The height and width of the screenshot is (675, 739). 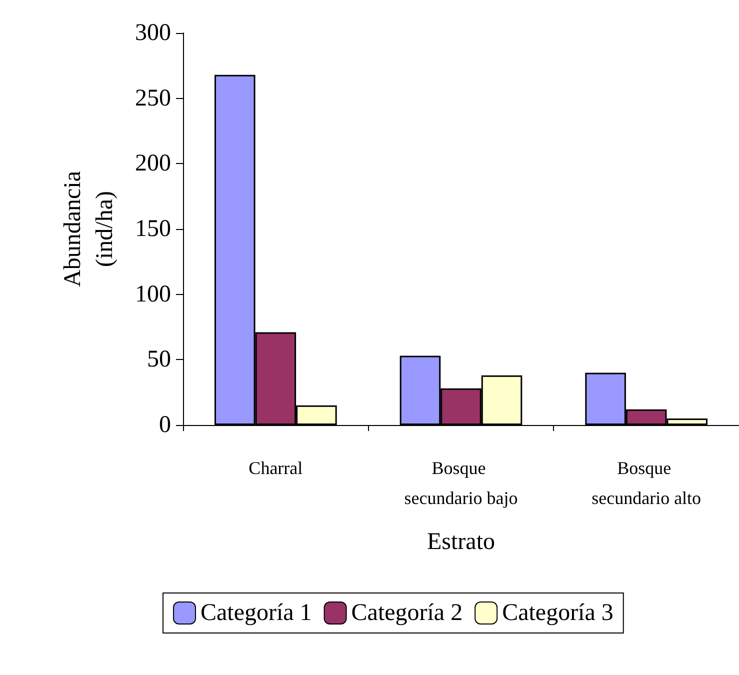 What do you see at coordinates (275, 468) in the screenshot?
I see `x-tick-label: Charral` at bounding box center [275, 468].